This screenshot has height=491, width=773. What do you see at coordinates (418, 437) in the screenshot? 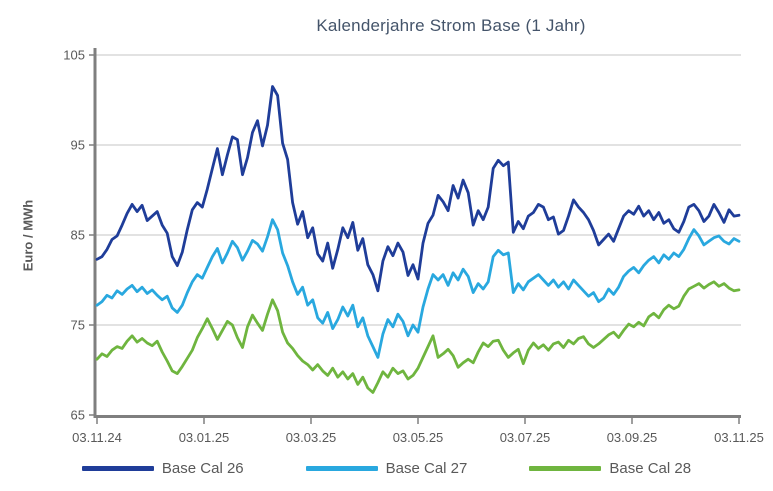
I see `x-tick-label: 03.05.25` at bounding box center [418, 437].